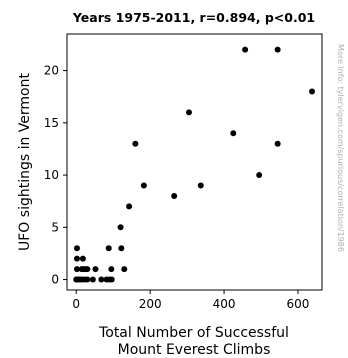 This screenshot has height=358, width=348. Describe the element at coordinates (193, 17) in the screenshot. I see `chart-title: Years 1975-2011, r=0.894, p<0.01` at that location.